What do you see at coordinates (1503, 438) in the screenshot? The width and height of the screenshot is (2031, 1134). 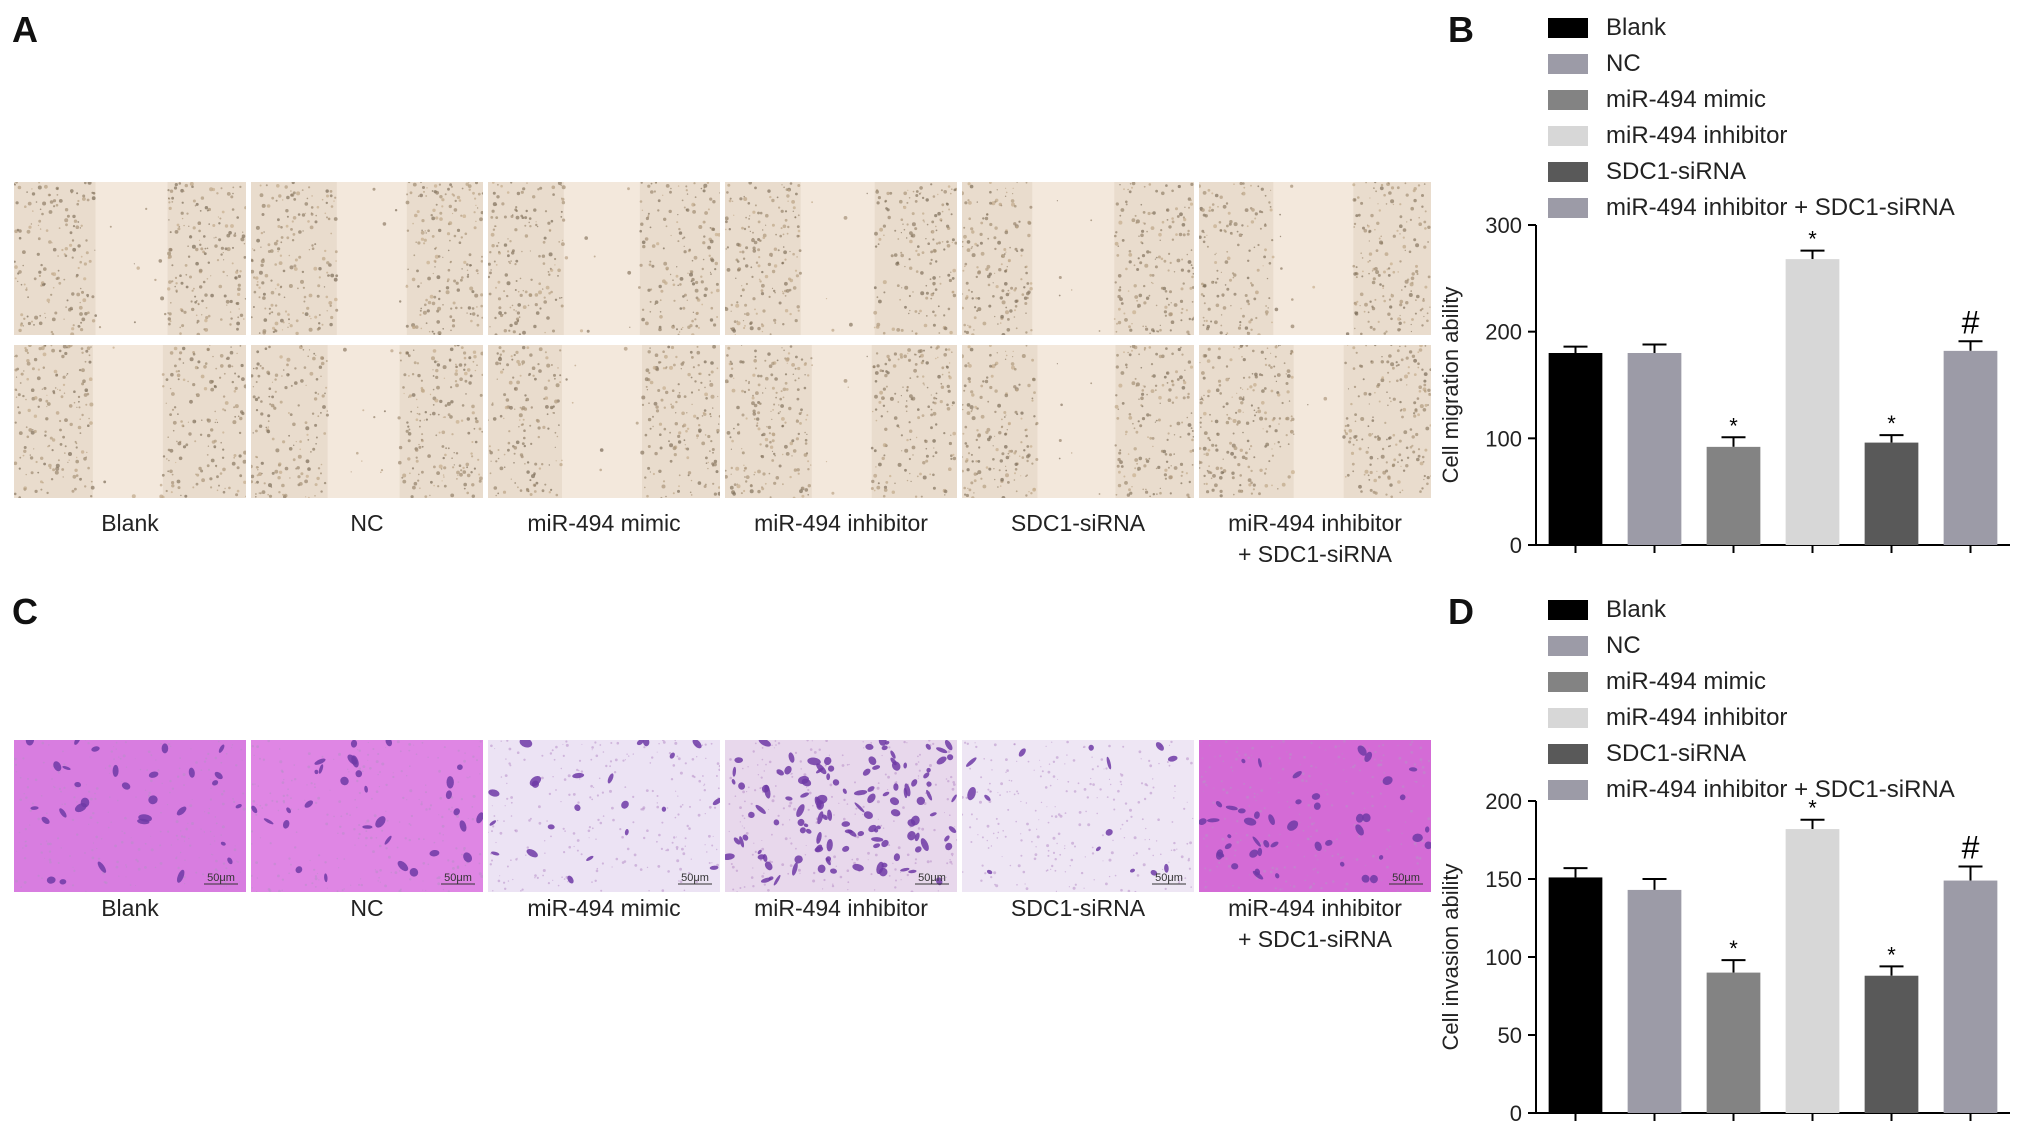 I see `y-tick-label: 100` at bounding box center [1503, 438].